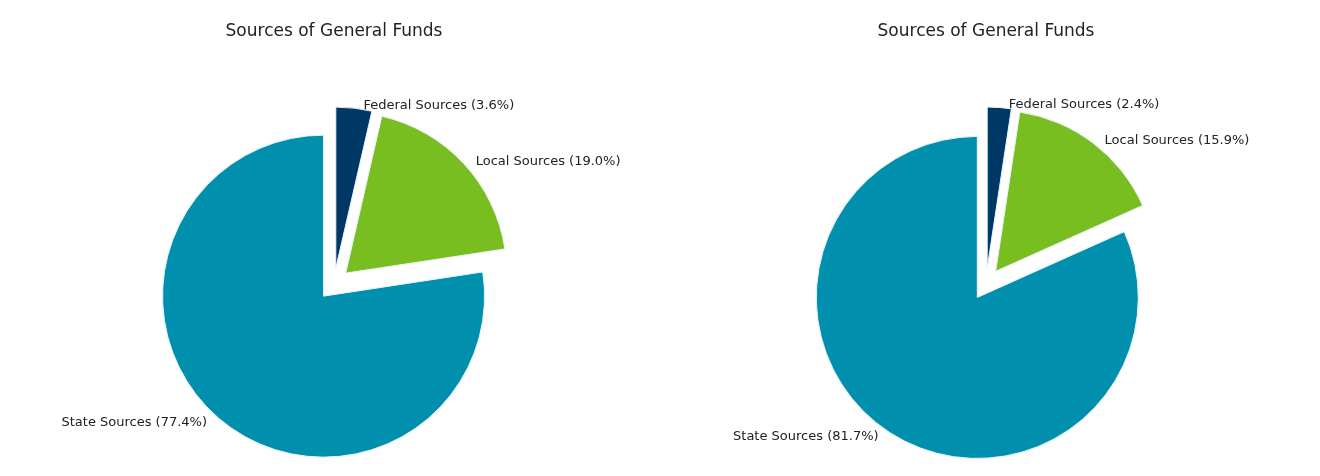 Image resolution: width=1320 pixels, height=476 pixels. What do you see at coordinates (1177, 140) in the screenshot?
I see `slice-label: Local Sources (15.9%)` at bounding box center [1177, 140].